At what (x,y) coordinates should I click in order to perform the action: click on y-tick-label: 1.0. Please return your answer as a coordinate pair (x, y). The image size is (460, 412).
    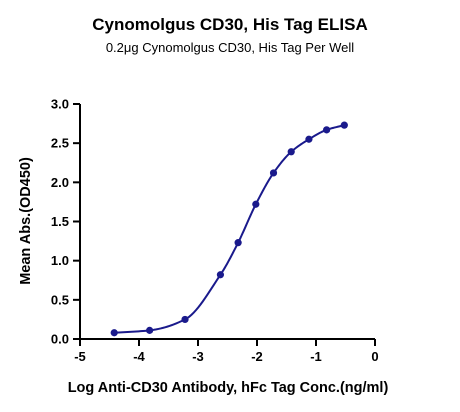
    Looking at the image, I should click on (60, 260).